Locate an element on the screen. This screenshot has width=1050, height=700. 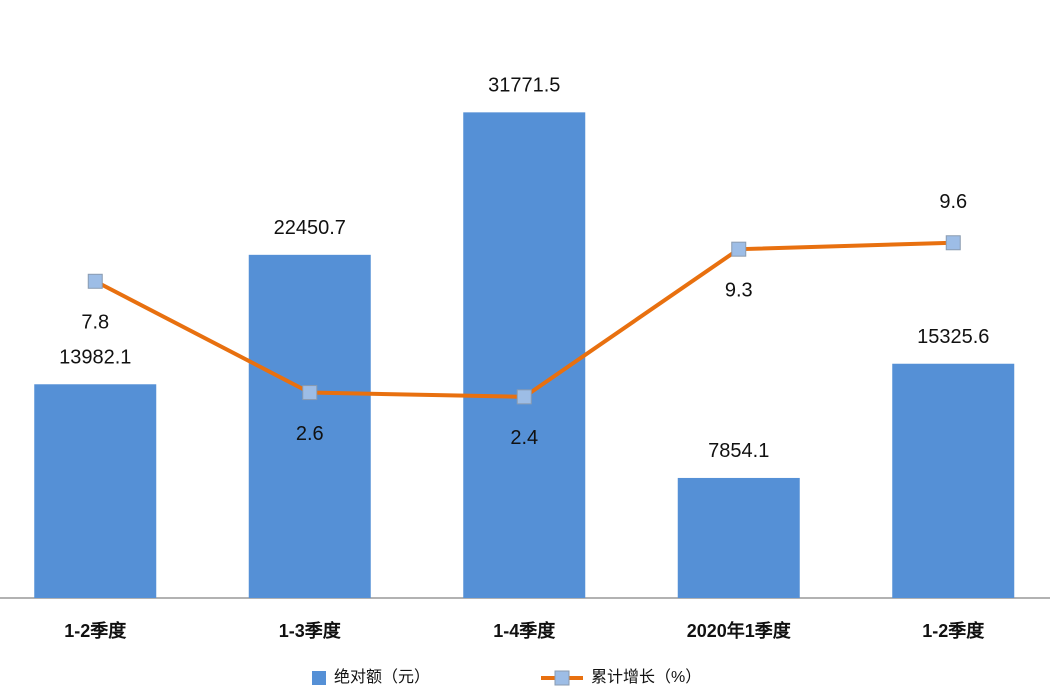
bar-value-label: 22450.7 is located at coordinates (310, 228).